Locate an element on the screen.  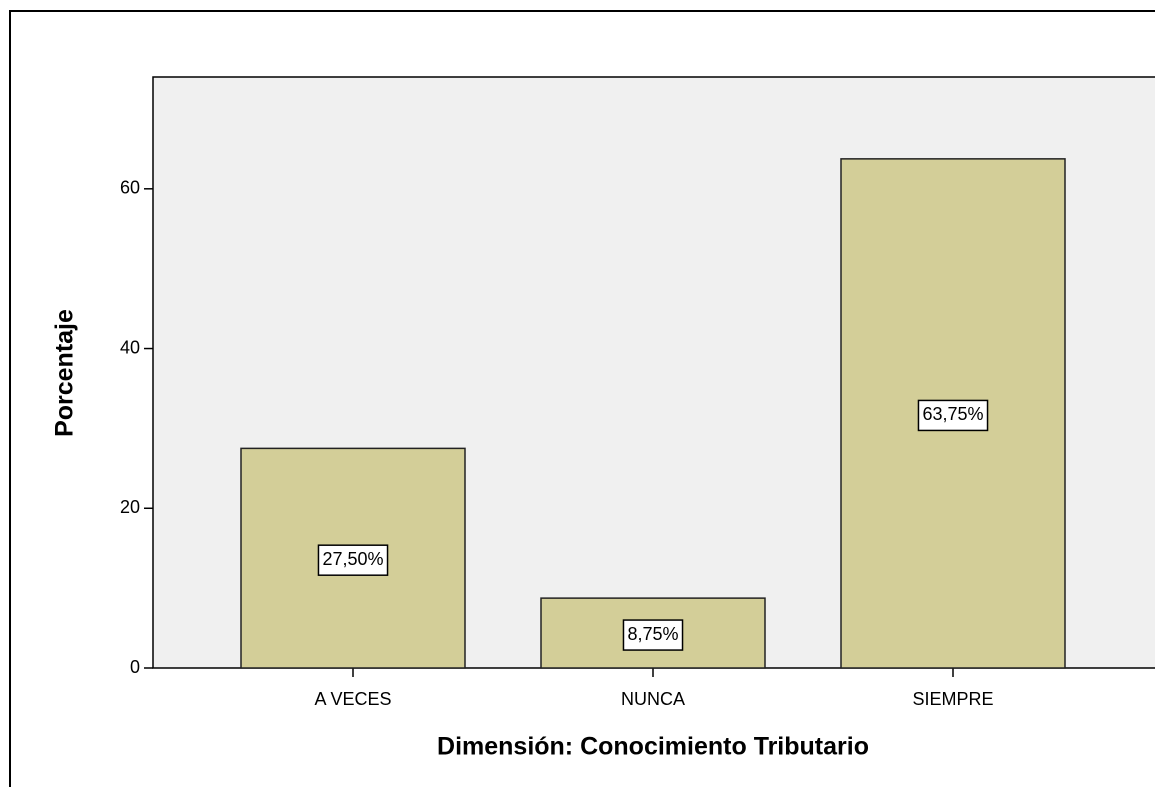
y-axis-title: Porcentaje is located at coordinates (65, 373).